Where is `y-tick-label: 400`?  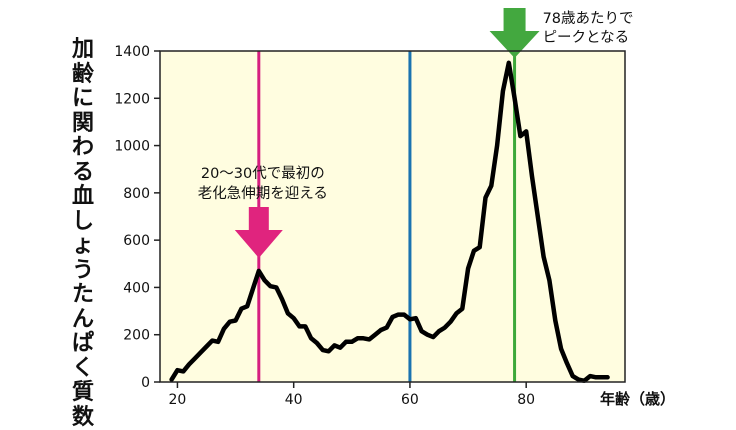
y-tick-label: 400 is located at coordinates (136, 288).